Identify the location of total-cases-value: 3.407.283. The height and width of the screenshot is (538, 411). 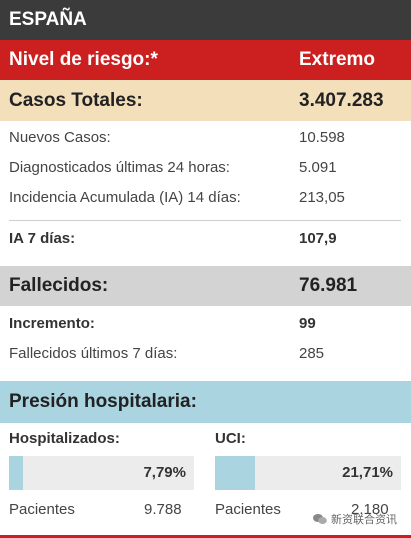
(341, 100).